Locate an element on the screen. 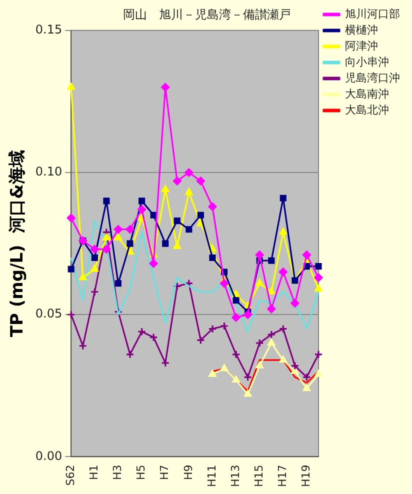  legend-label: 大島北沖 is located at coordinates (367, 109).